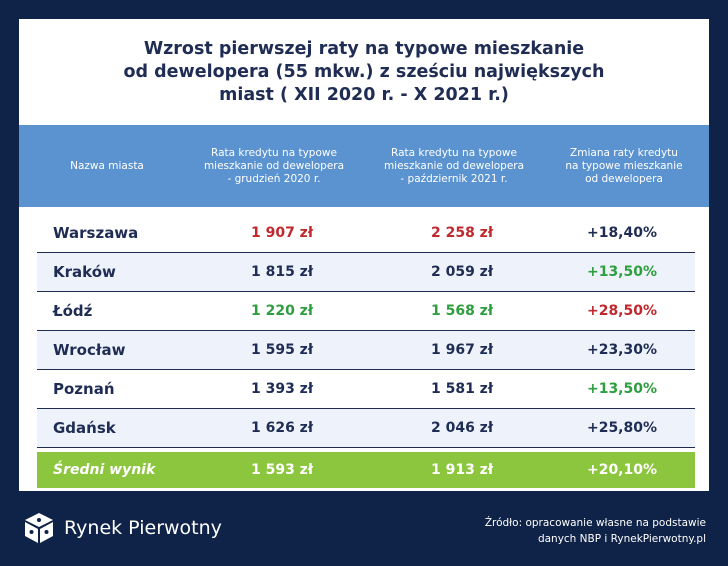  What do you see at coordinates (622, 350) in the screenshot?
I see `change-cell: +23,30%` at bounding box center [622, 350].